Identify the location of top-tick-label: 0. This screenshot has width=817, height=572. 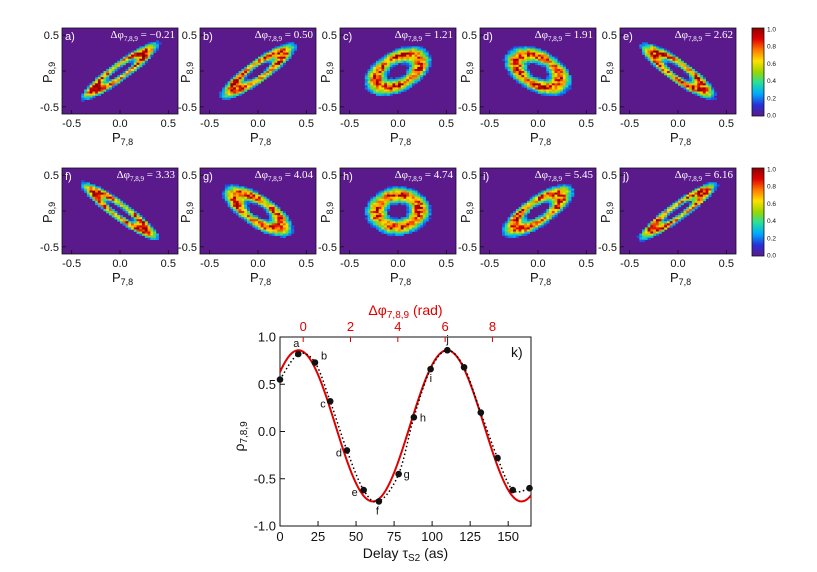
(303, 326).